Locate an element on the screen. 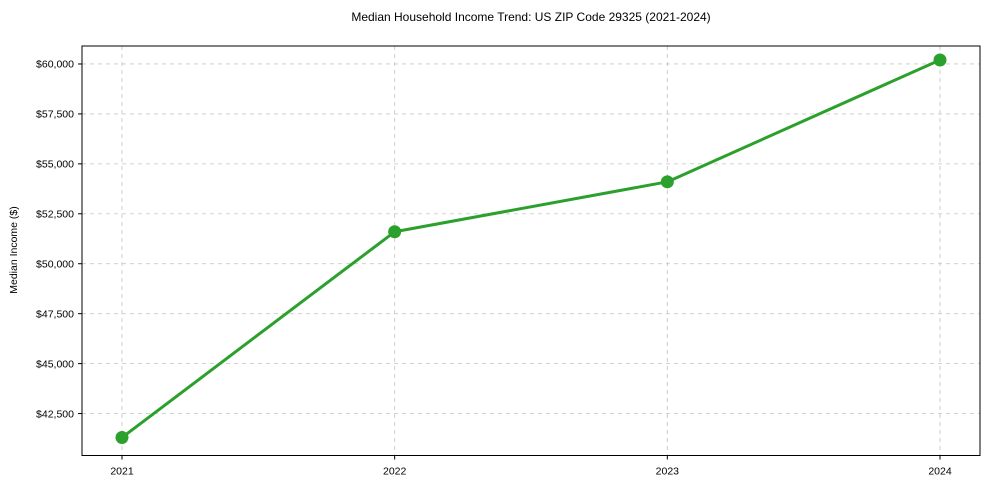  y-tick-label: $55,000 is located at coordinates (55, 165).